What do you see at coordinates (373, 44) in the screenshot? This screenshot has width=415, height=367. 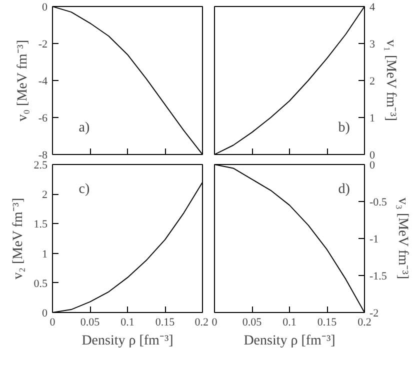 I see `y-tick-label: 3` at bounding box center [373, 44].